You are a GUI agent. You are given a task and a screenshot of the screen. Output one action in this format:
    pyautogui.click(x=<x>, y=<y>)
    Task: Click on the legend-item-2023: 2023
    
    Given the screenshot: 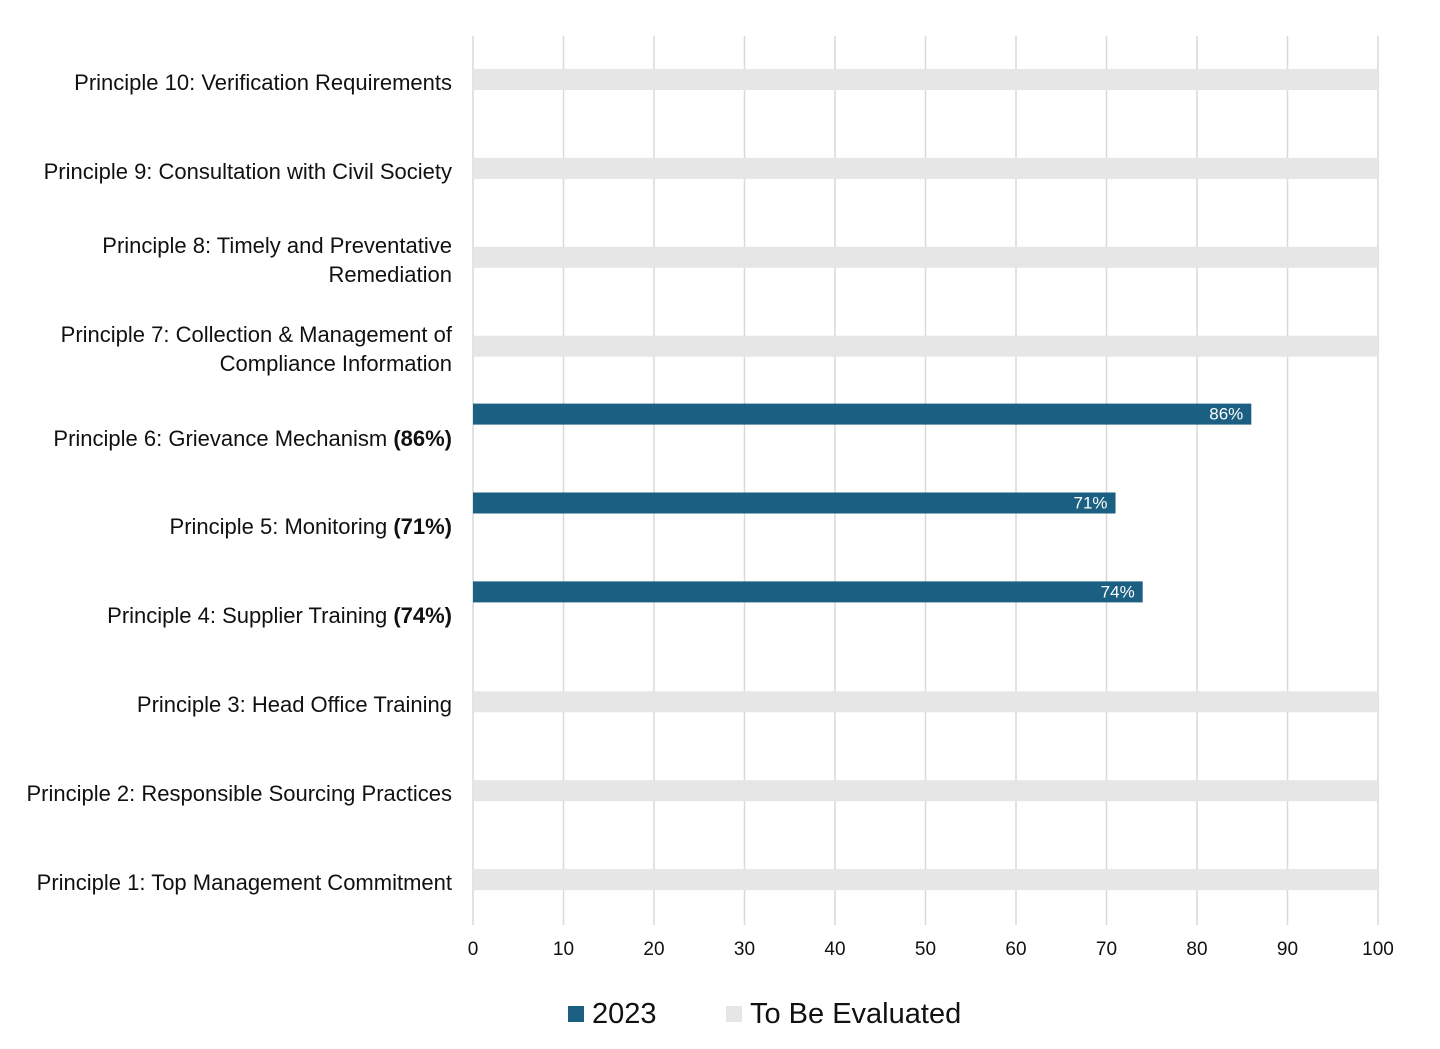 What is the action you would take?
    pyautogui.click(x=612, y=1014)
    